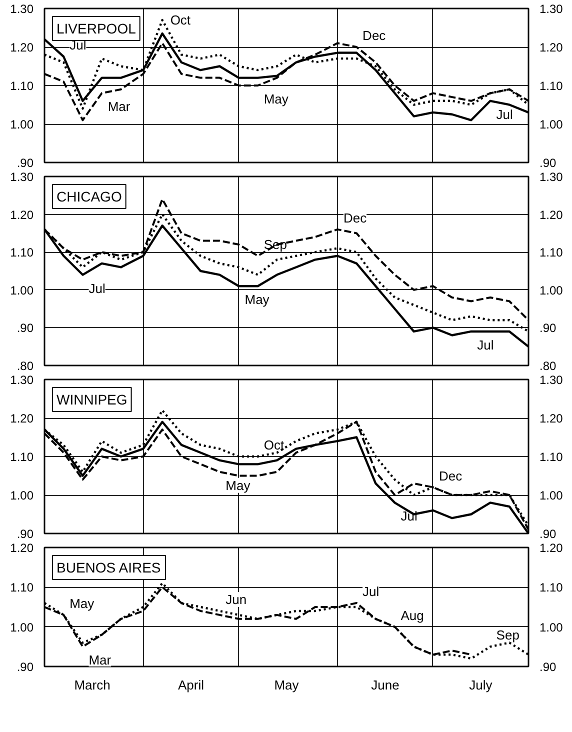  Describe the element at coordinates (89, 196) in the screenshot. I see `text: CHICAGO` at that location.